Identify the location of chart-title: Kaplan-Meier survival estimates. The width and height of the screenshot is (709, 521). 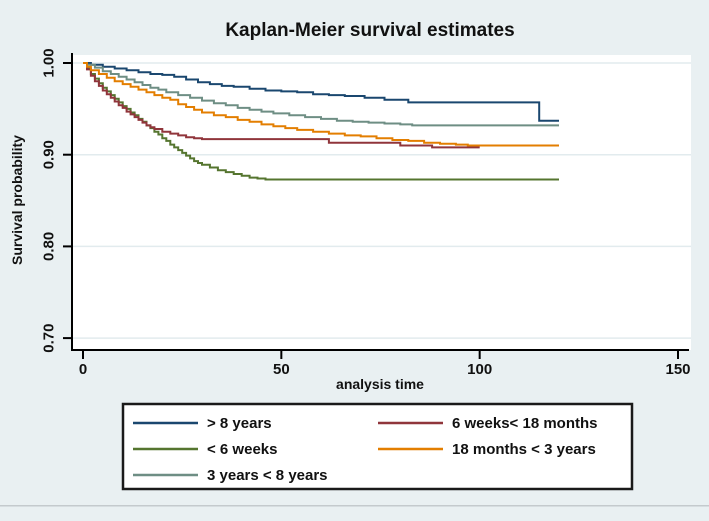
(369, 30).